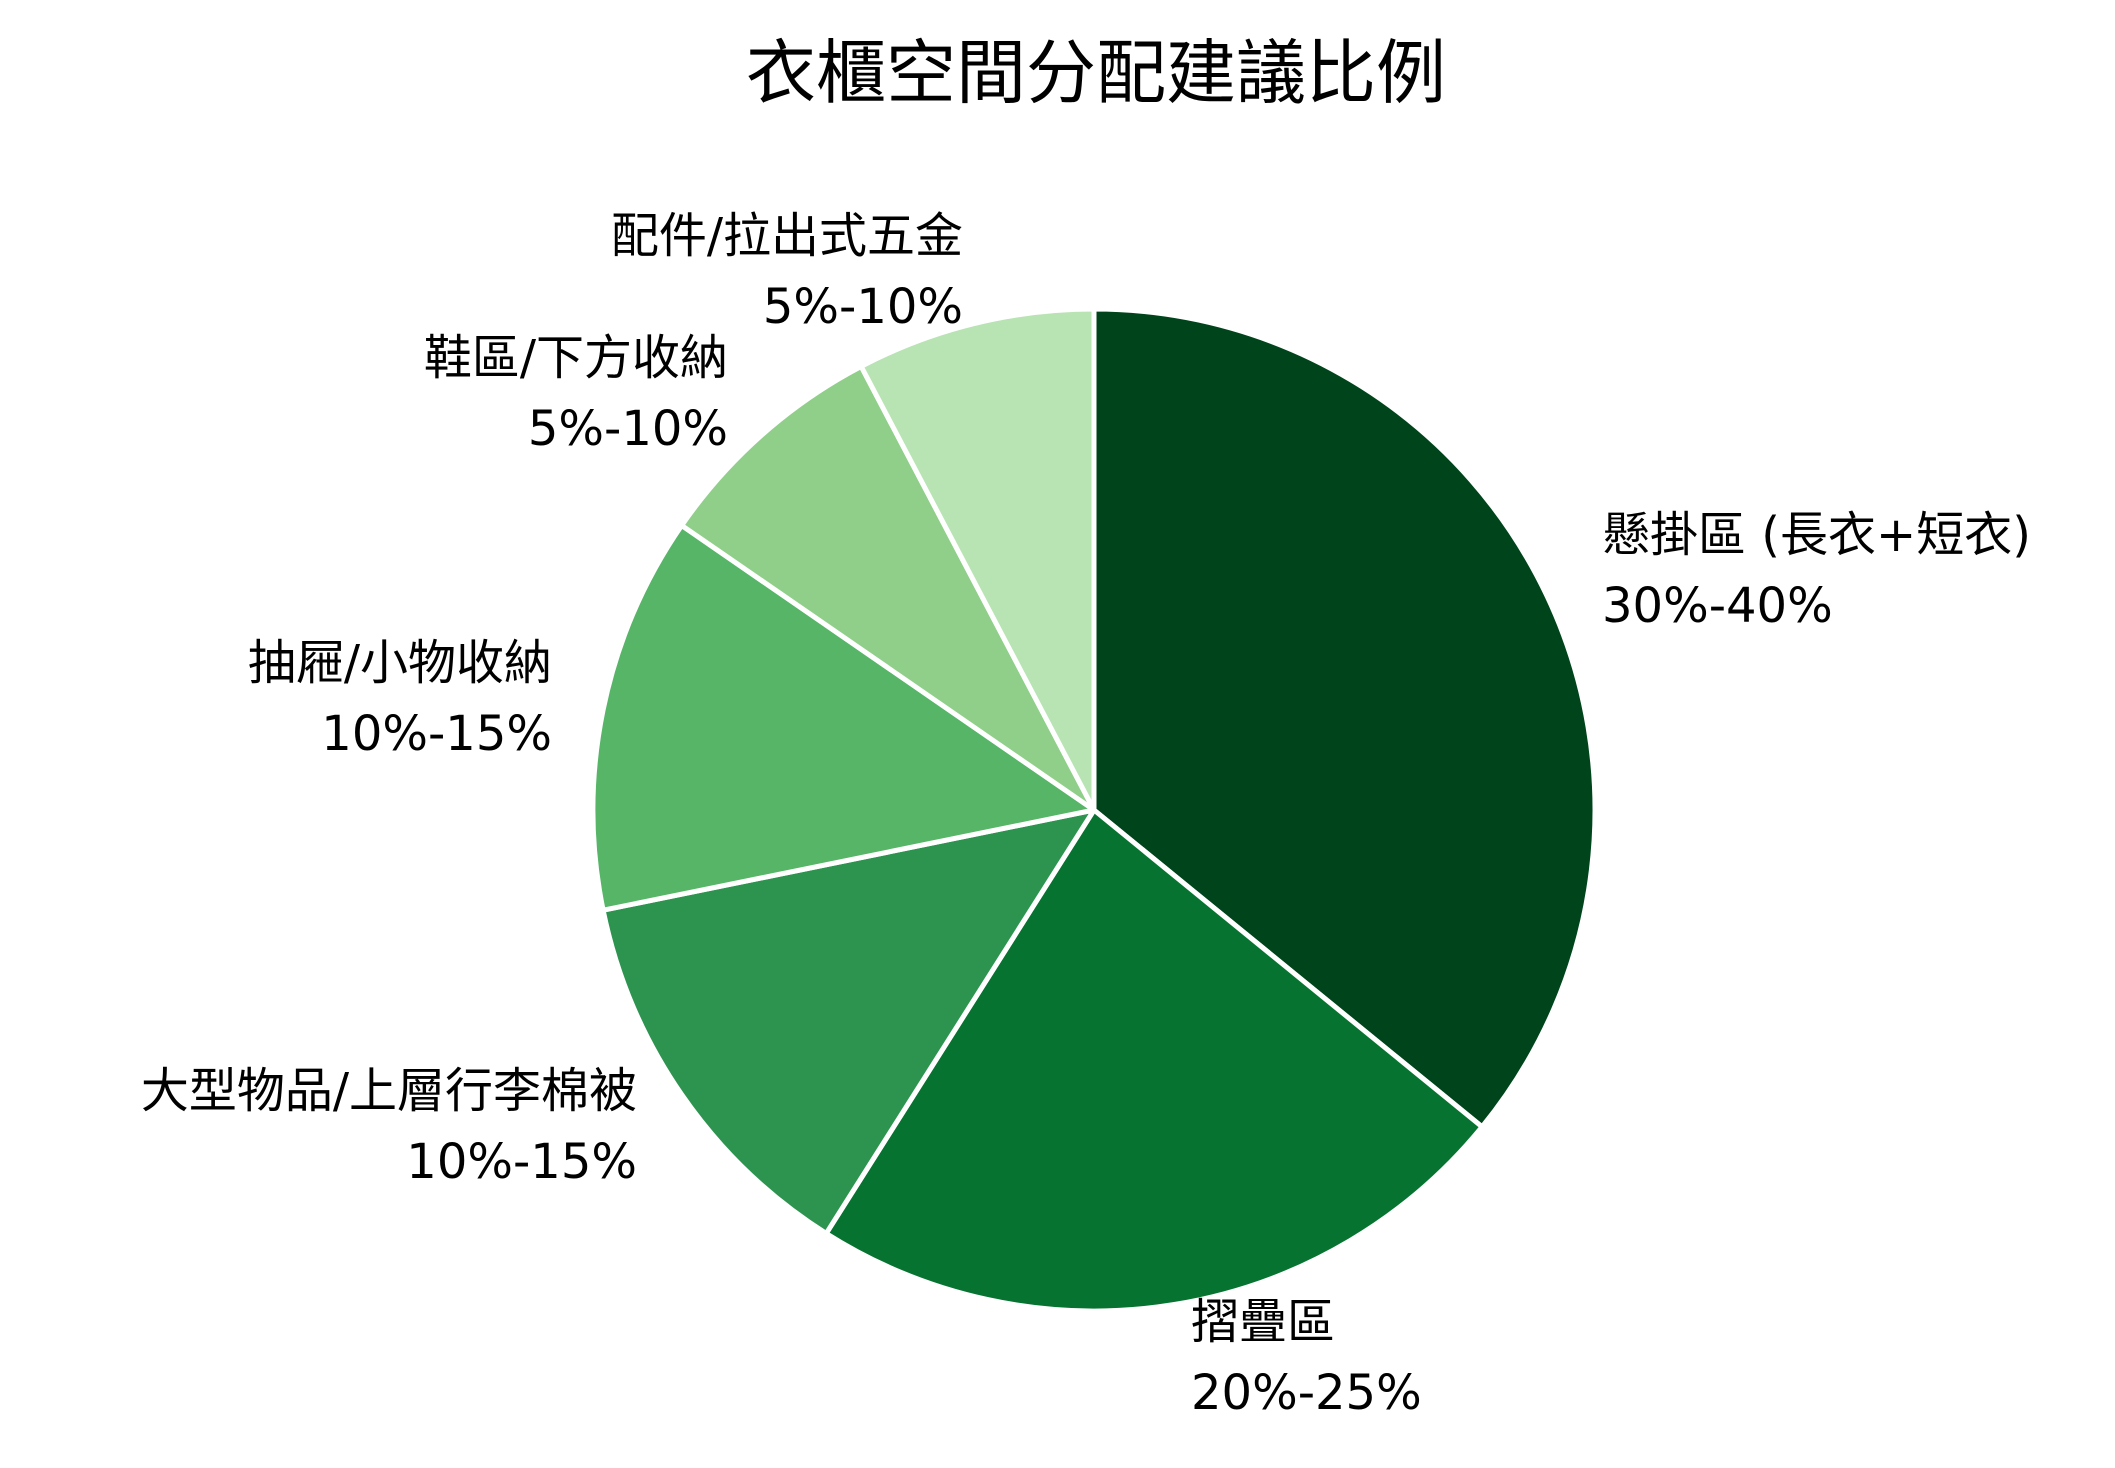 Image resolution: width=2115 pixels, height=1468 pixels. What do you see at coordinates (787, 272) in the screenshot?
I see `label-accessories: 配件/拉出式五金 5%-10%` at bounding box center [787, 272].